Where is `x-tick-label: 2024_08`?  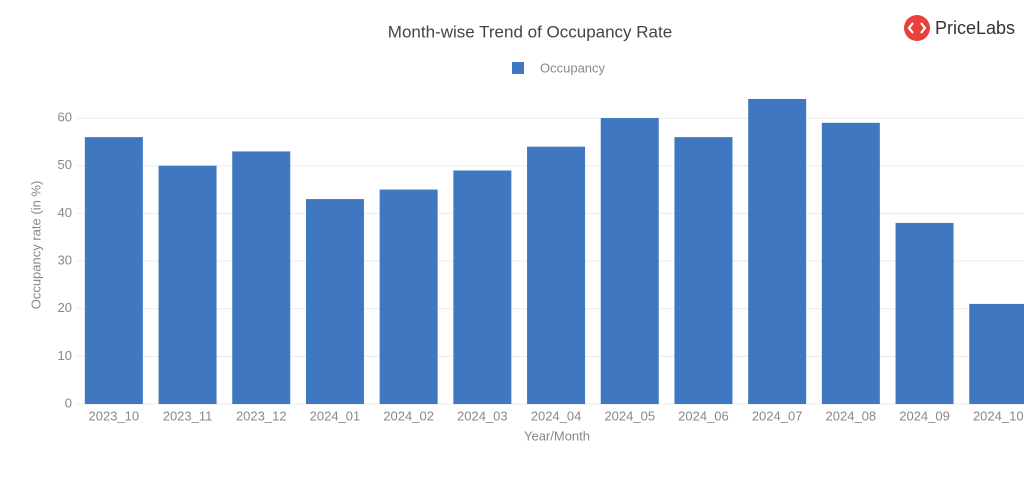
x-tick-label: 2024_08 is located at coordinates (851, 415).